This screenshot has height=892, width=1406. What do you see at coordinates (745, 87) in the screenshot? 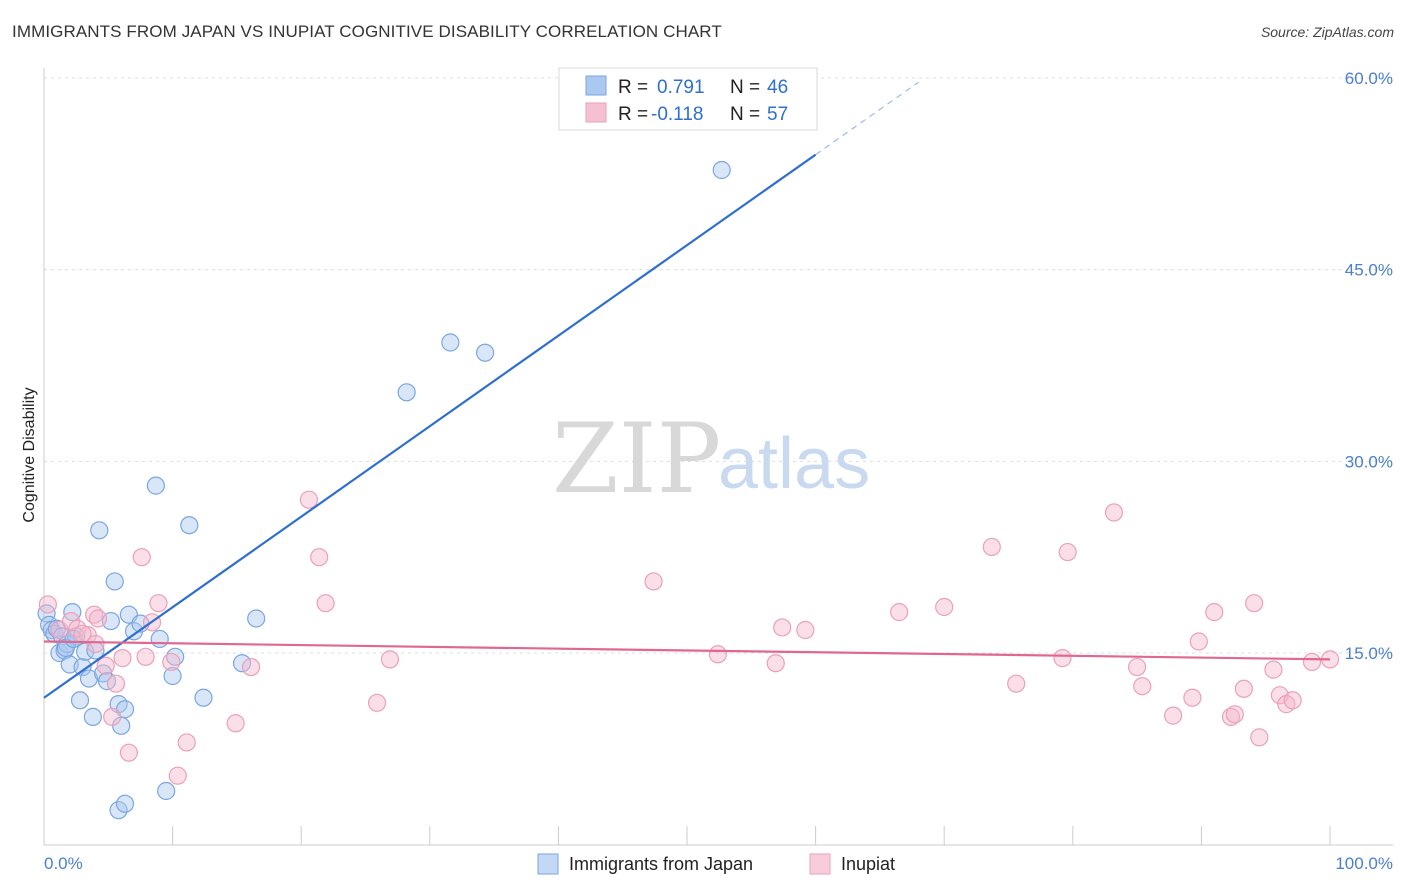
I see `legend-n-label-1: N =` at bounding box center [745, 87].